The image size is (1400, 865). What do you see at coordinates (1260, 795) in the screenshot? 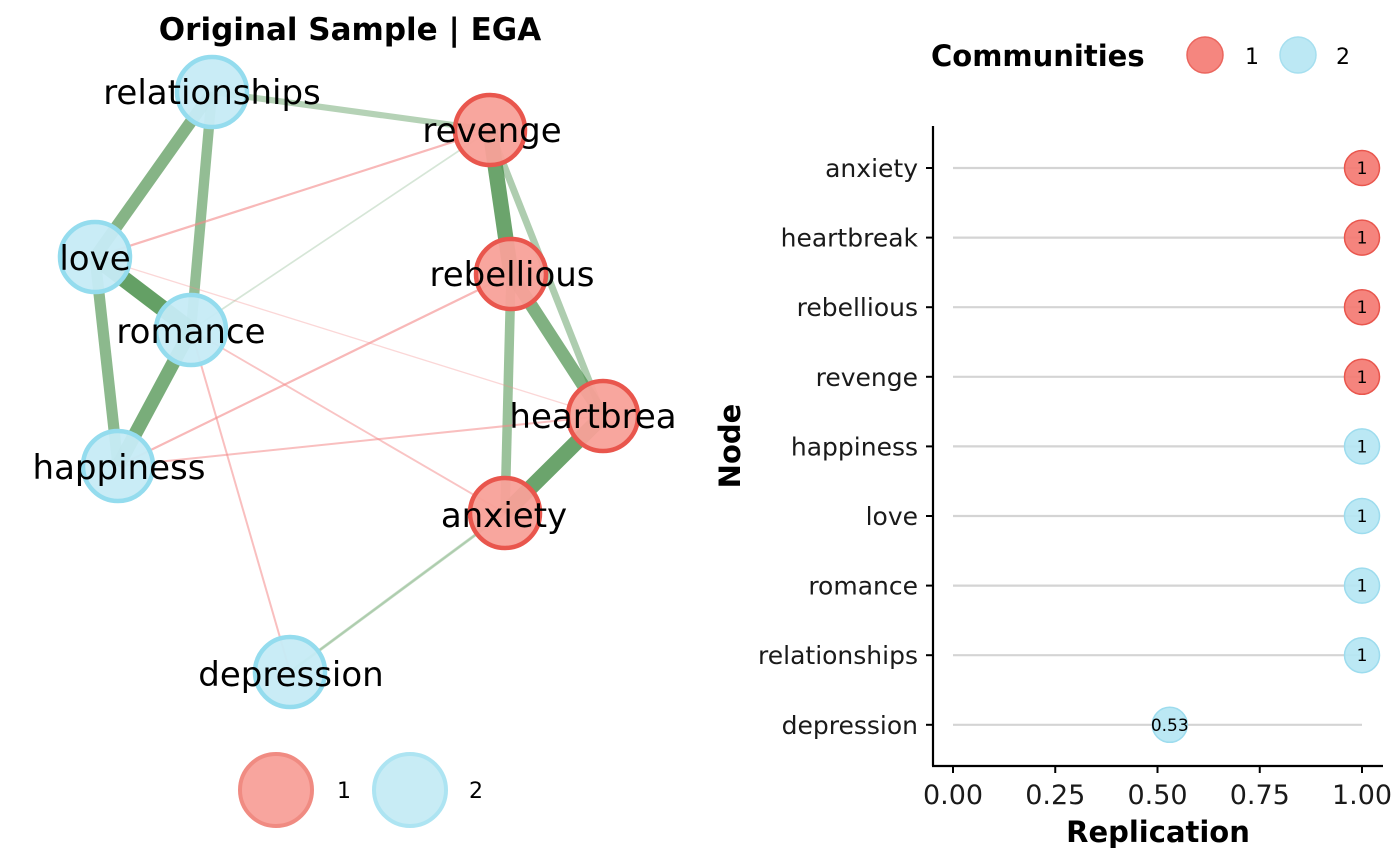
I see `x-tick-label-0.75: 0.75` at bounding box center [1260, 795].